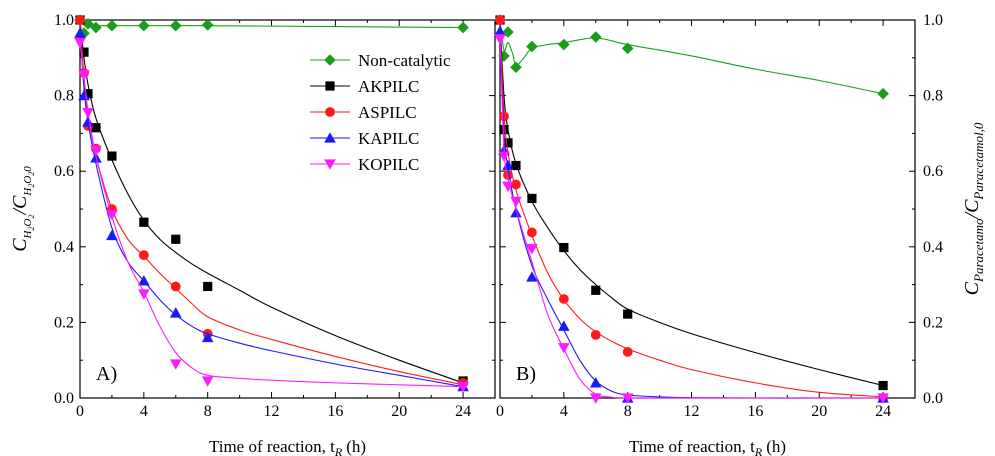 The image size is (995, 456). Describe the element at coordinates (692, 411) in the screenshot. I see `x-tick-label: 12` at that location.